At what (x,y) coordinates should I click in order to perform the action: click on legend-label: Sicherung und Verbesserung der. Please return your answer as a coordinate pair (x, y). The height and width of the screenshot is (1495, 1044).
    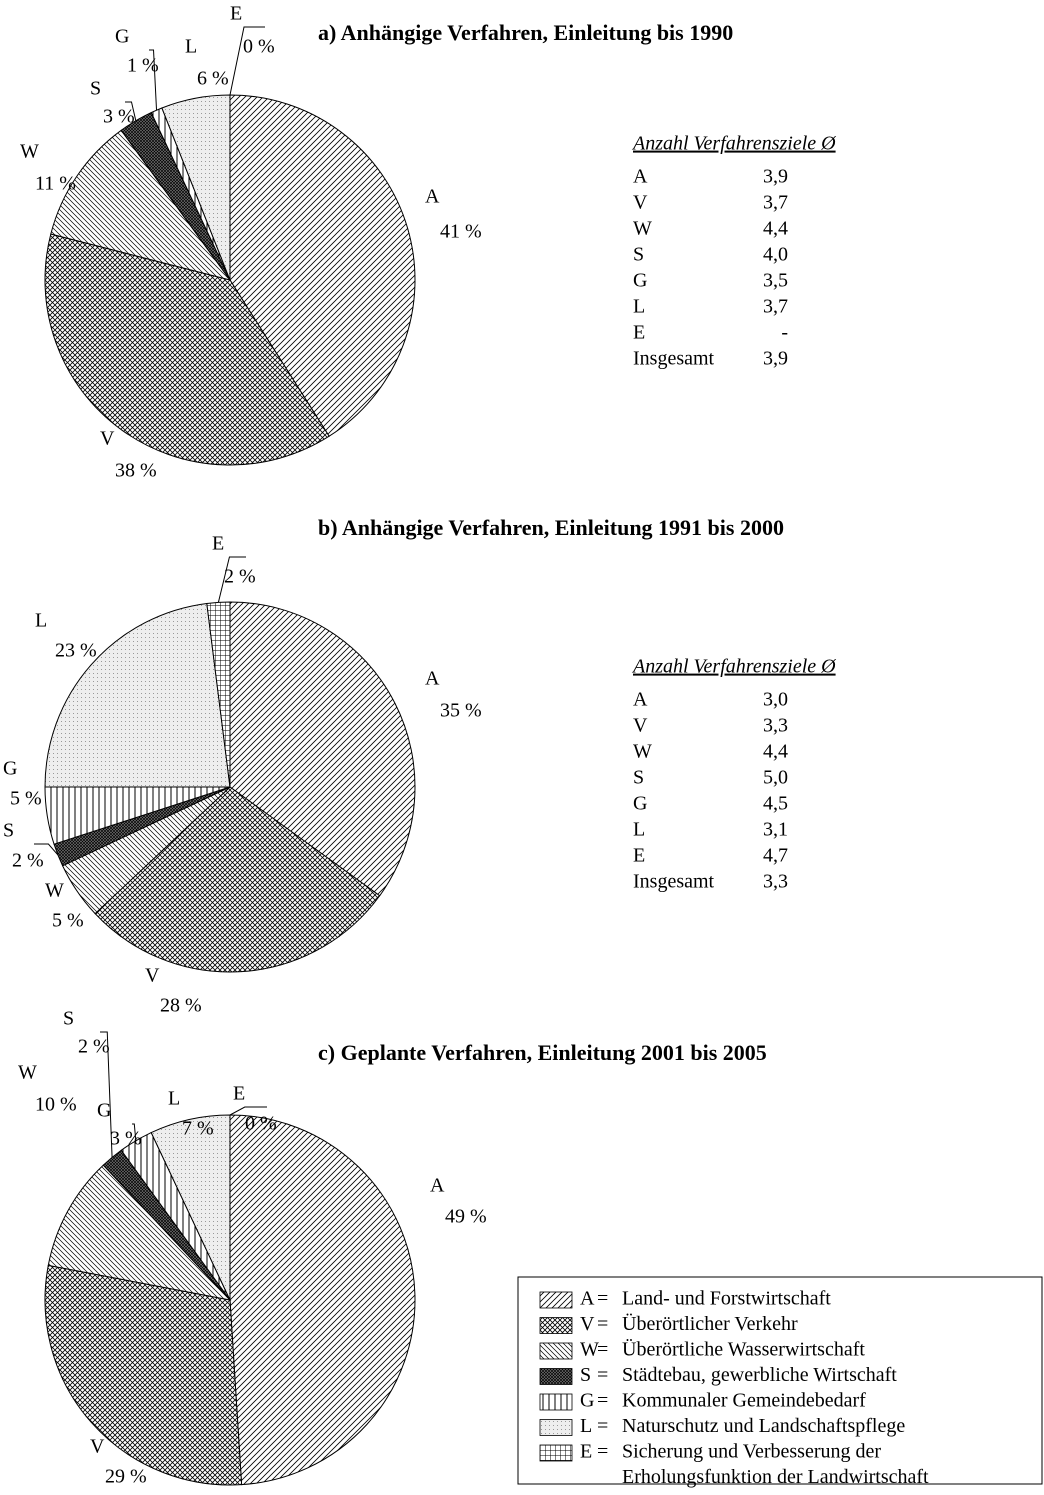
    Looking at the image, I should click on (751, 1452).